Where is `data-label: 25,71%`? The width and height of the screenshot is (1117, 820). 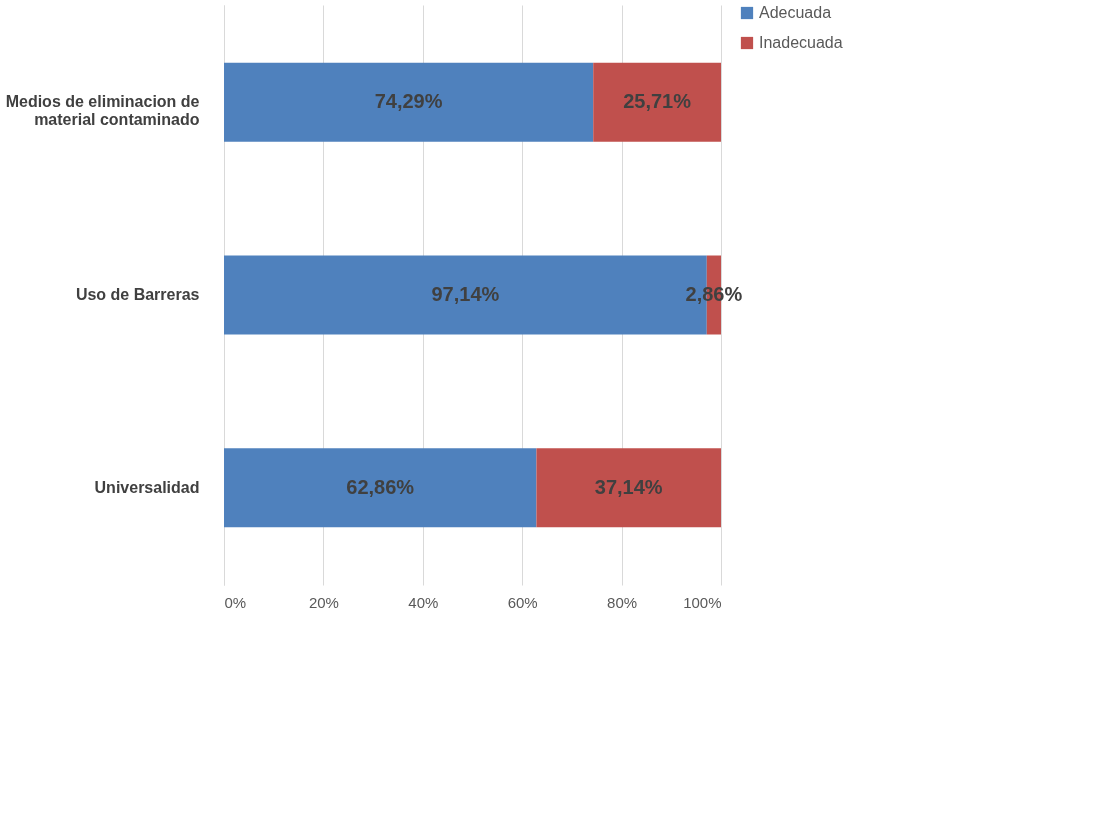
data-label: 25,71% is located at coordinates (657, 101).